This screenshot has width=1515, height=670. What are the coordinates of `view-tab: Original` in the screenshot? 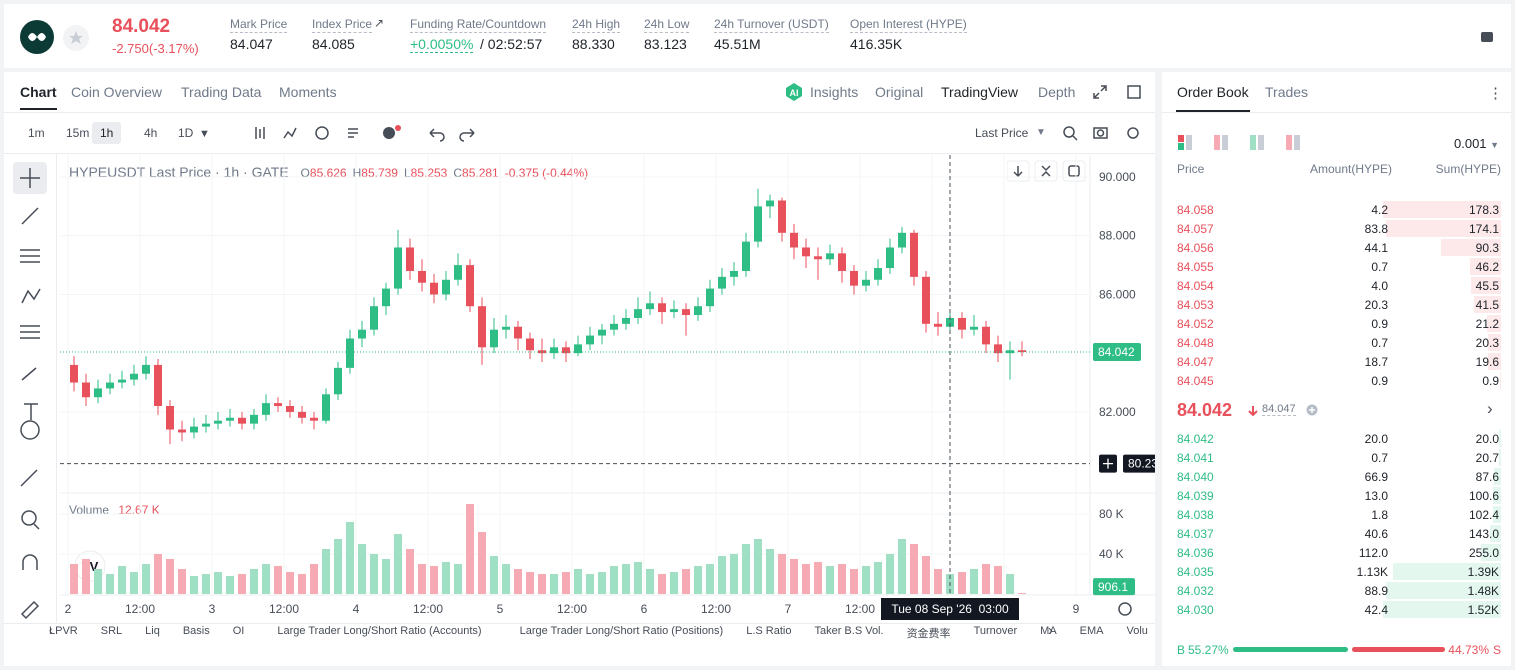 It's located at (899, 92).